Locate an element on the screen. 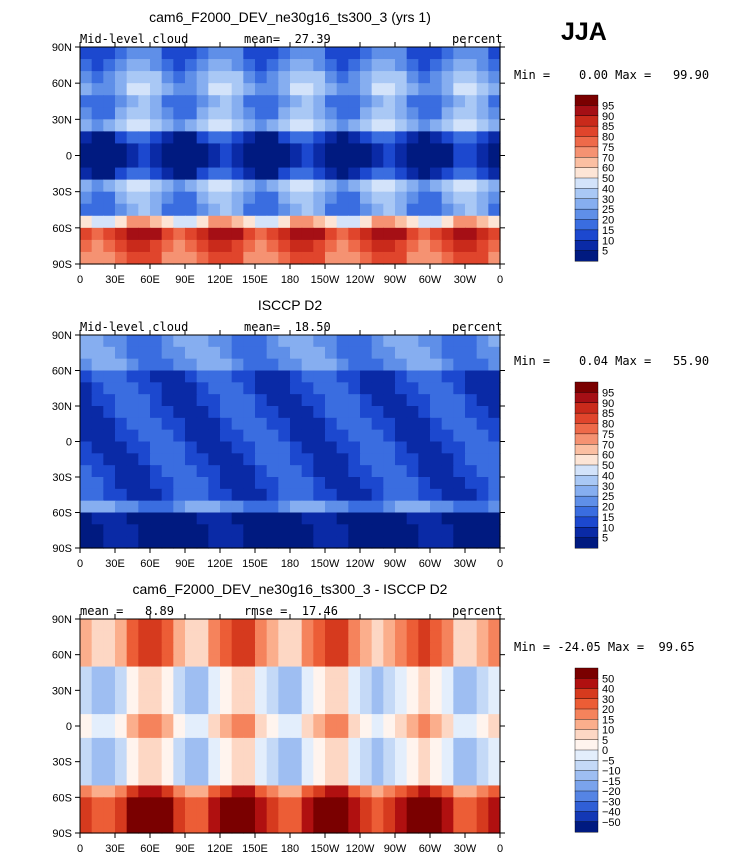 Image resolution: width=733 pixels, height=864 pixels. colorbar-label: 50 is located at coordinates (608, 679).